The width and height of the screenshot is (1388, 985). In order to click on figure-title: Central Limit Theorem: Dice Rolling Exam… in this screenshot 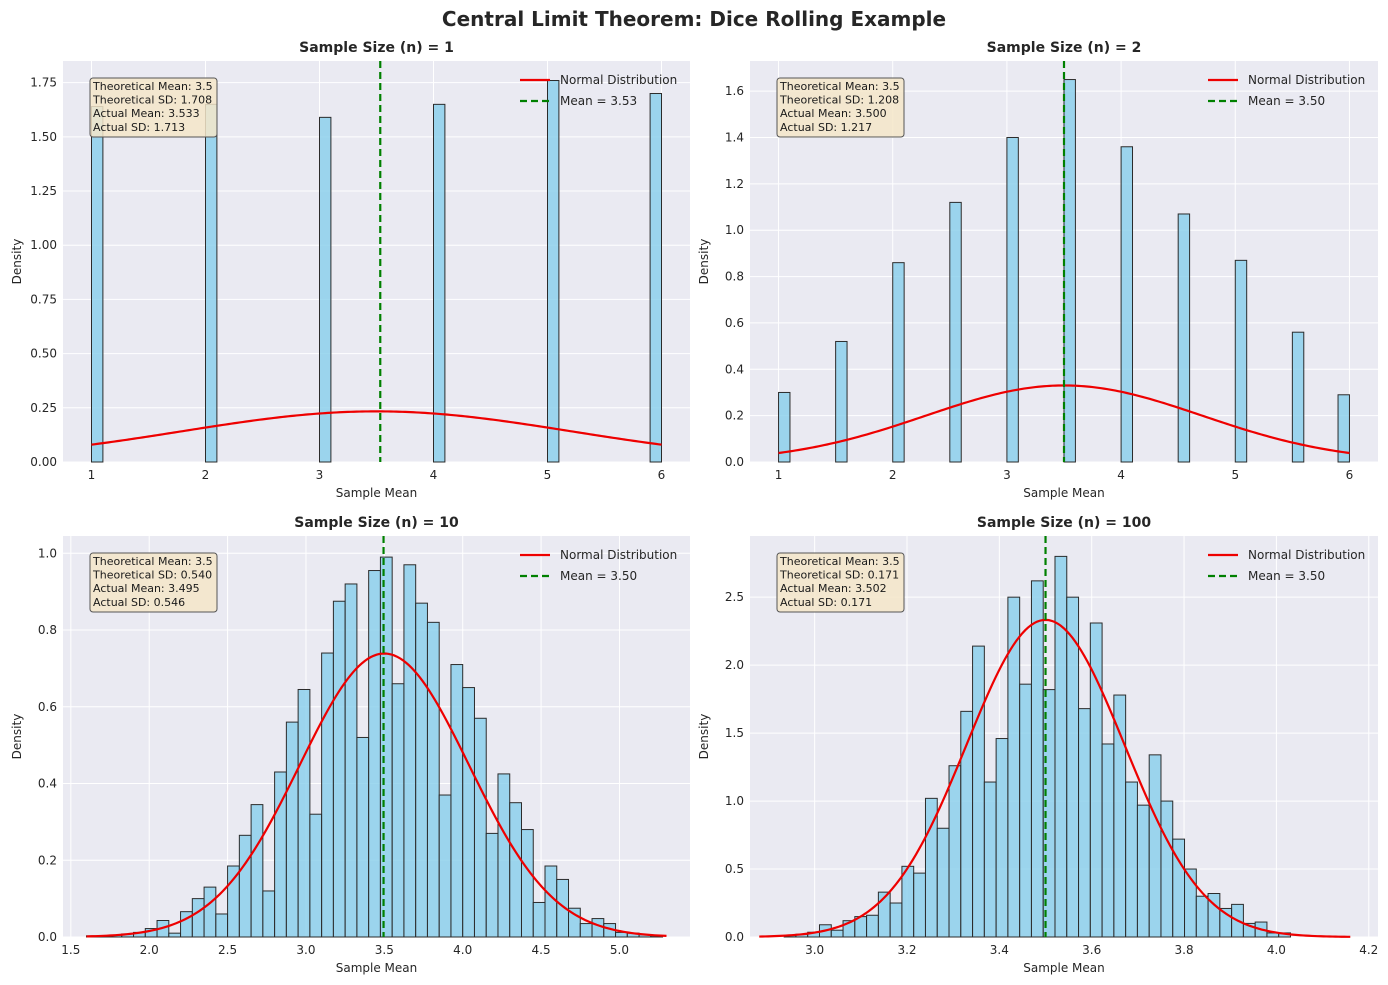, I will do `click(694, 19)`.